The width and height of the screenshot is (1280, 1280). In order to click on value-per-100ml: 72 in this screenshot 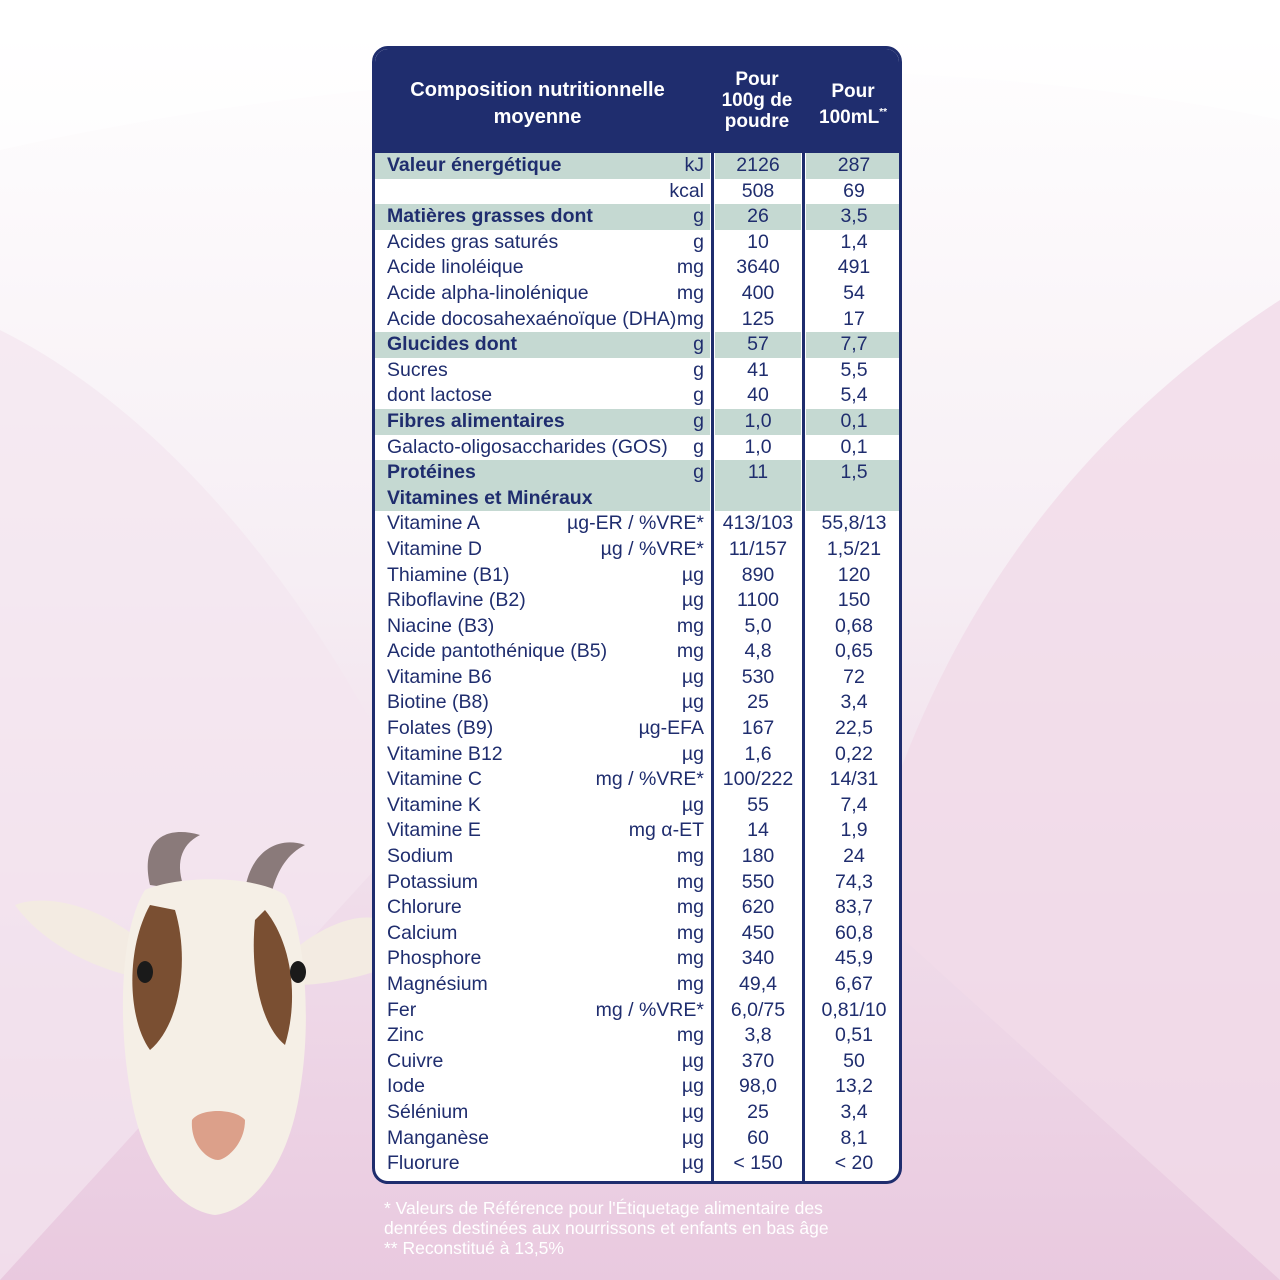, I will do `click(854, 676)`.